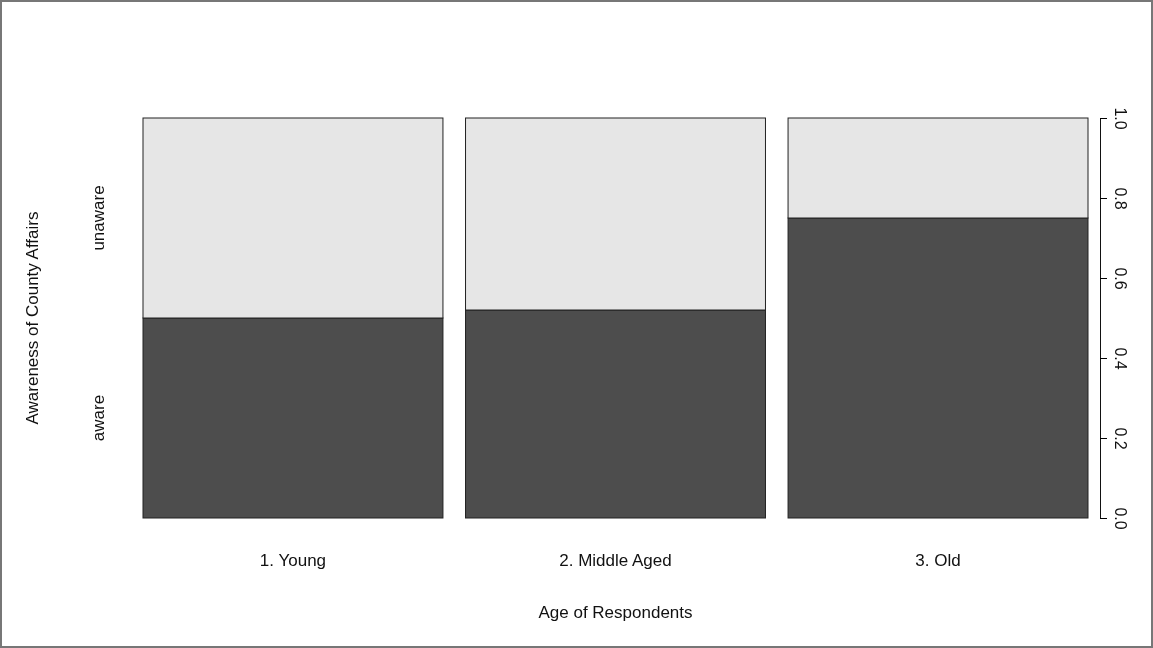 Image resolution: width=1153 pixels, height=648 pixels. What do you see at coordinates (938, 560) in the screenshot?
I see `x-tick-label: 3. Old` at bounding box center [938, 560].